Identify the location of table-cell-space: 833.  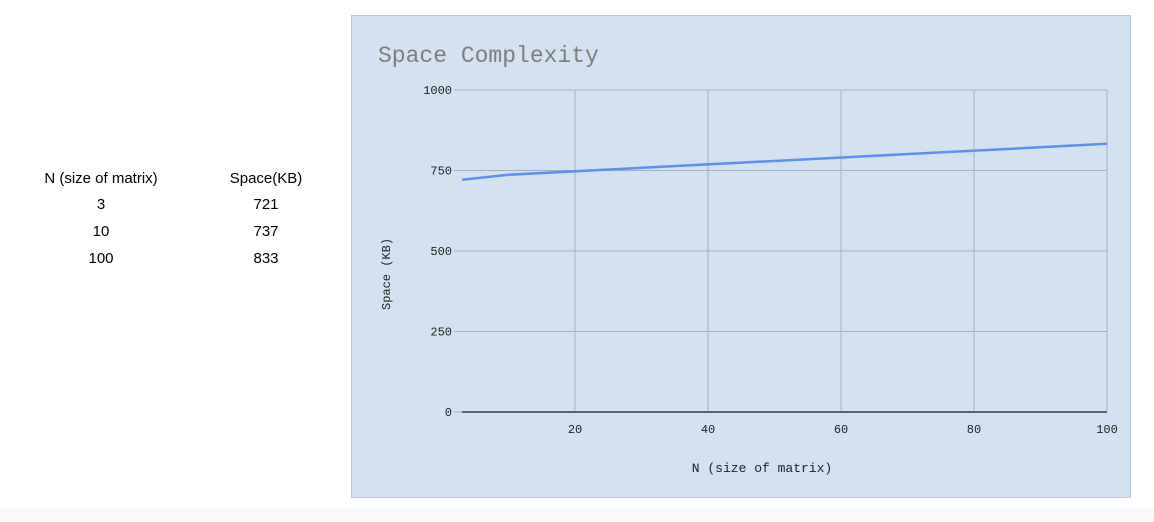
(266, 258).